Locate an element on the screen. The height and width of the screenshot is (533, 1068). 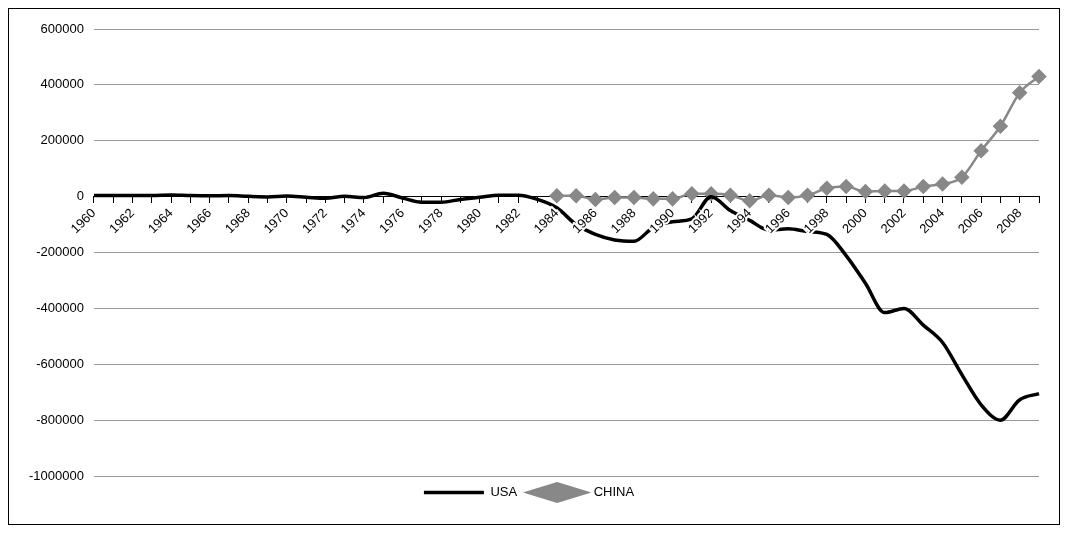
y-tick-label: -400000 is located at coordinates (60, 307).